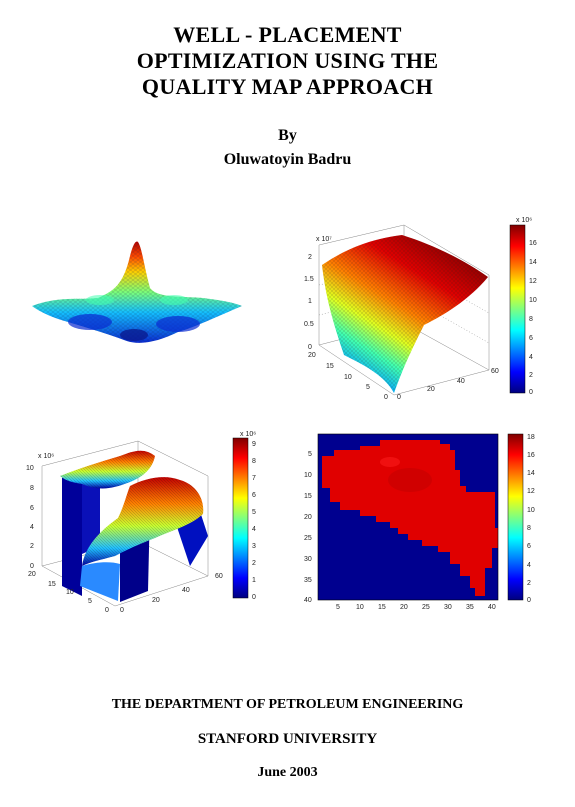 The height and width of the screenshot is (807, 575). I want to click on svg-text: 1, so click(254, 580).